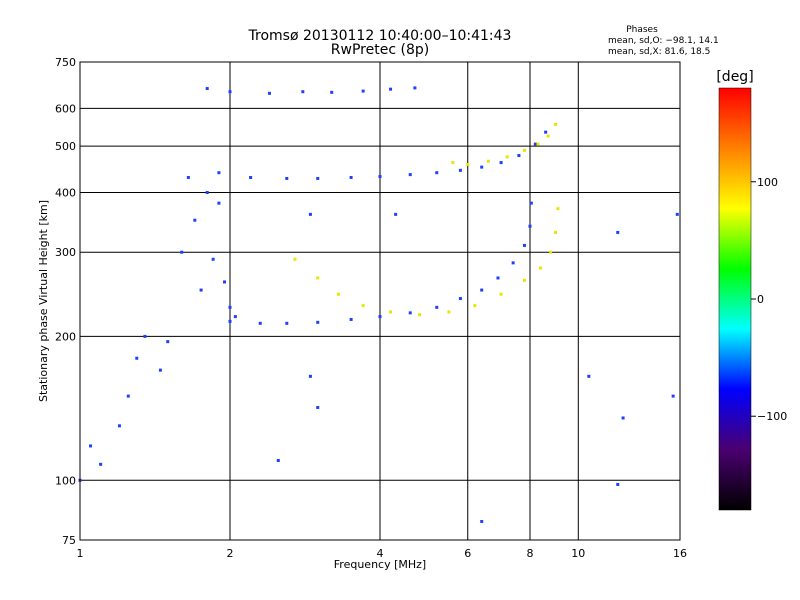 The image size is (800, 600). Describe the element at coordinates (65, 192) in the screenshot. I see `y-tick-label: 400` at that location.